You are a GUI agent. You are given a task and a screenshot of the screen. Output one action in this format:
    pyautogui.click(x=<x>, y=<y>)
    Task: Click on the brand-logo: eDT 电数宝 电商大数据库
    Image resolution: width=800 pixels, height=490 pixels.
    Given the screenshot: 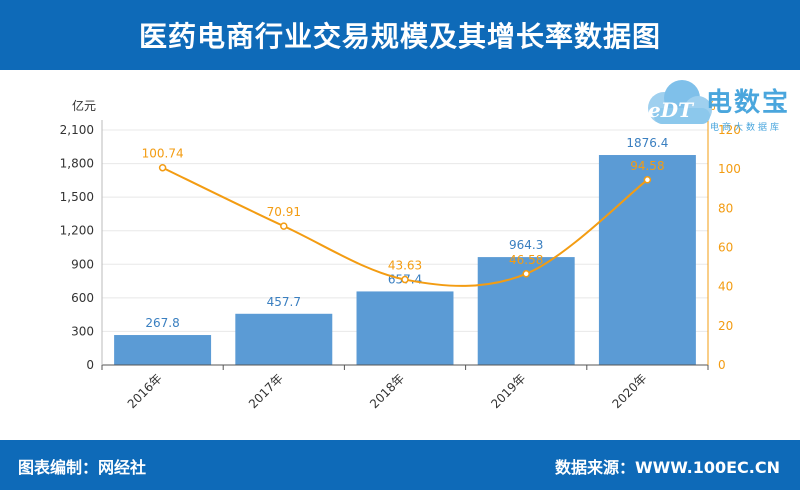 What is the action you would take?
    pyautogui.click(x=715, y=107)
    